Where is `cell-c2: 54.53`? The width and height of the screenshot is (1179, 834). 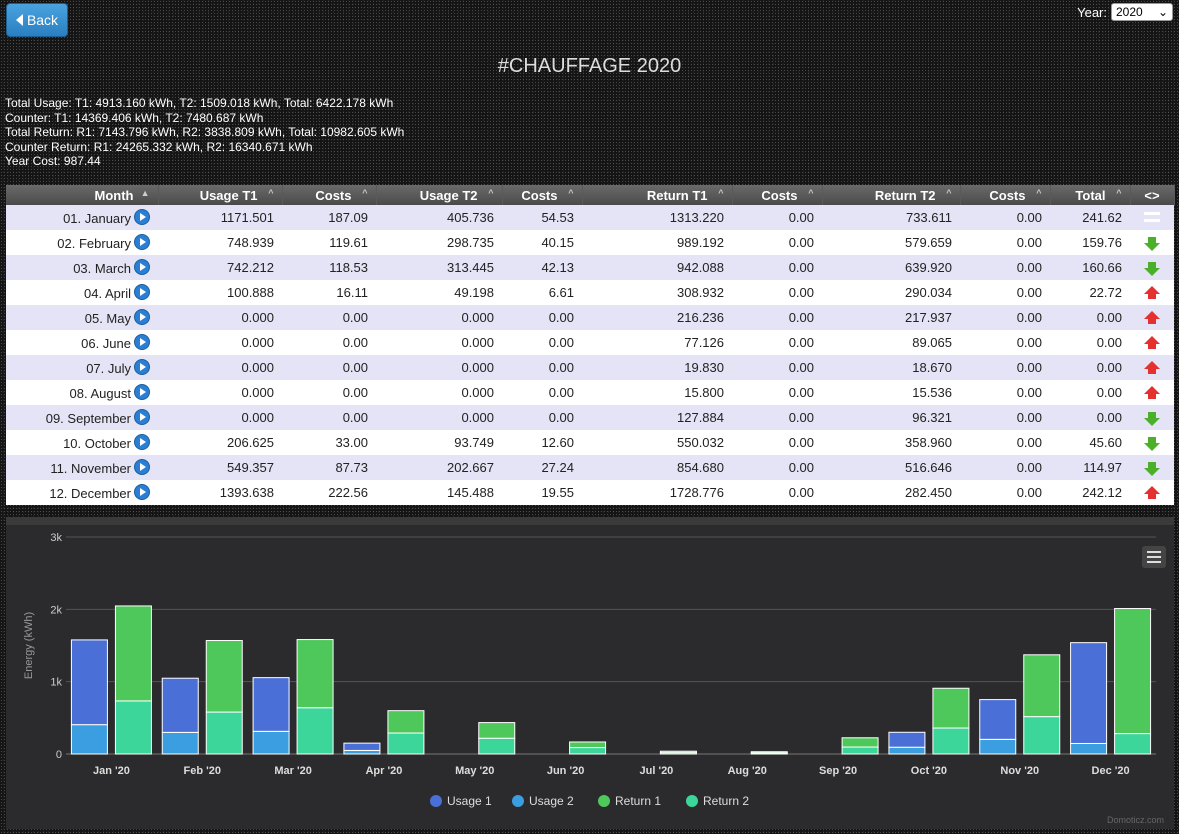 cell-c2: 54.53 is located at coordinates (542, 217).